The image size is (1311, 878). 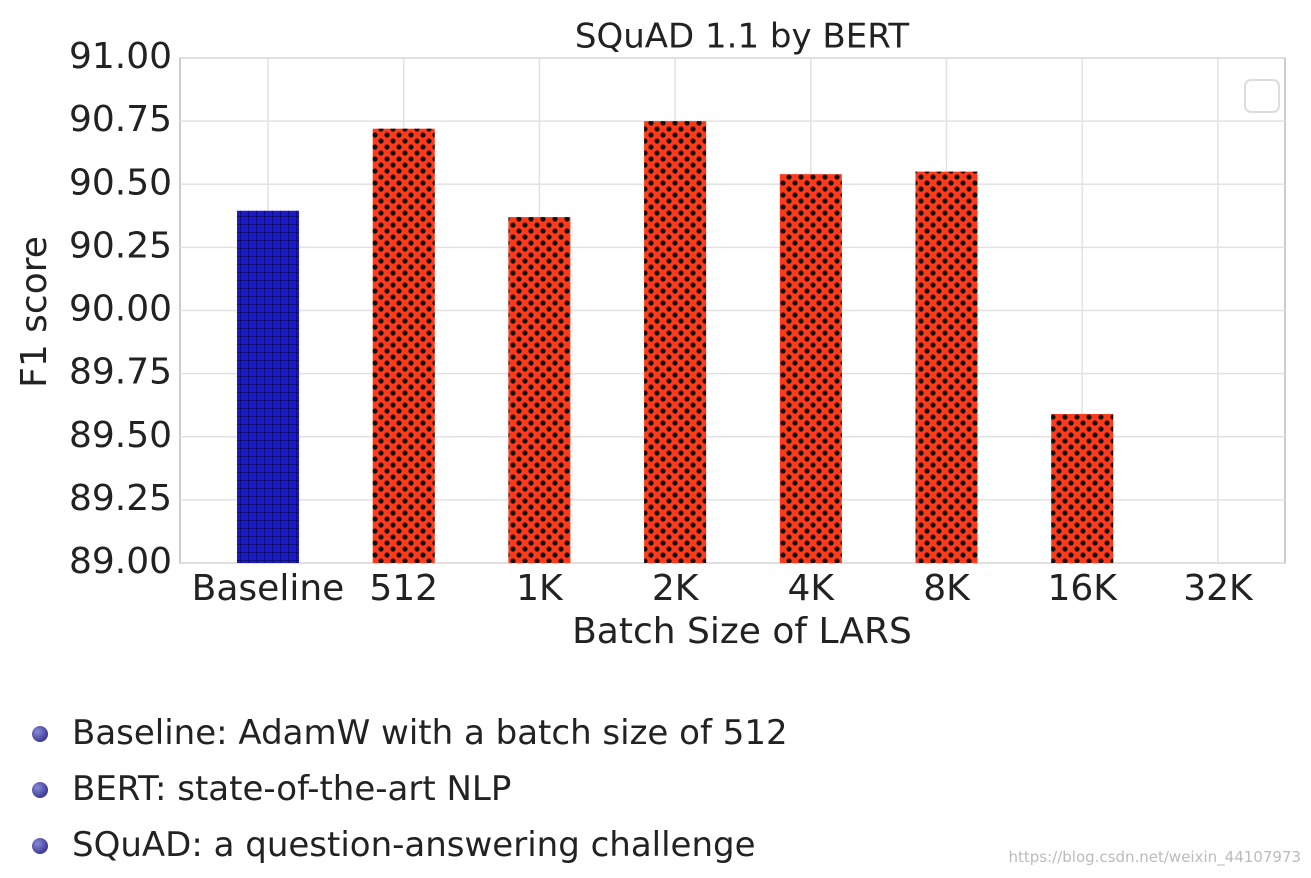 I want to click on x-axis-label: Batch Size of LARS, so click(x=742, y=631).